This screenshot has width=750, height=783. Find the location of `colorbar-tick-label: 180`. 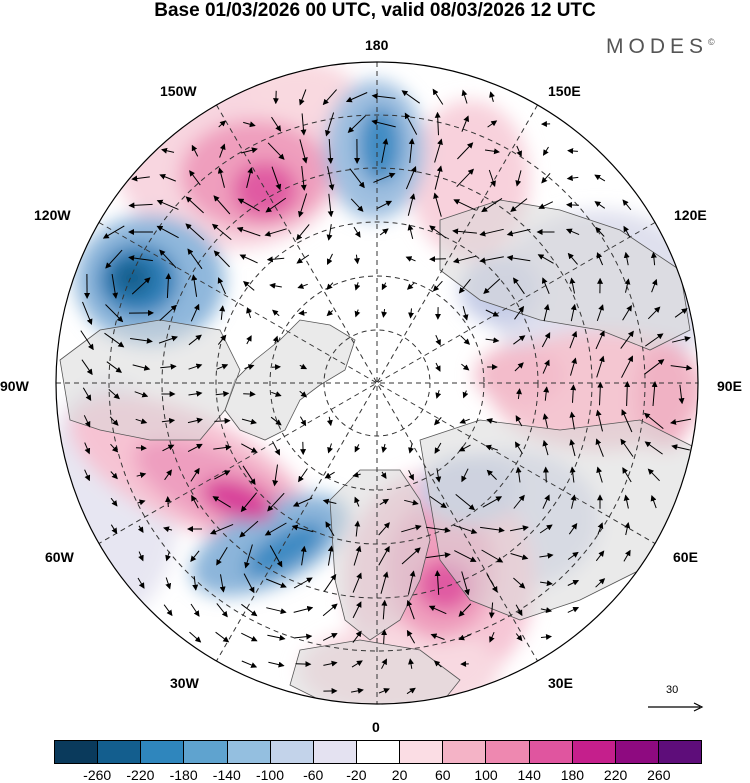

colorbar-tick-label: 180 is located at coordinates (572, 775).